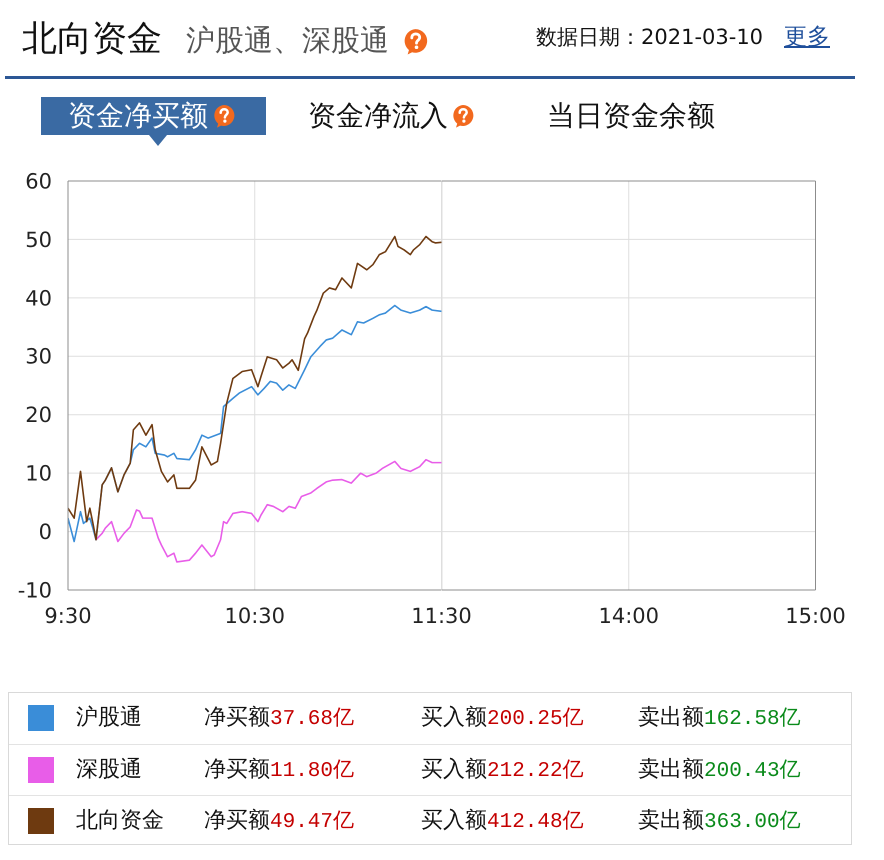  What do you see at coordinates (38, 298) in the screenshot?
I see `y-tick-label: 40` at bounding box center [38, 298].